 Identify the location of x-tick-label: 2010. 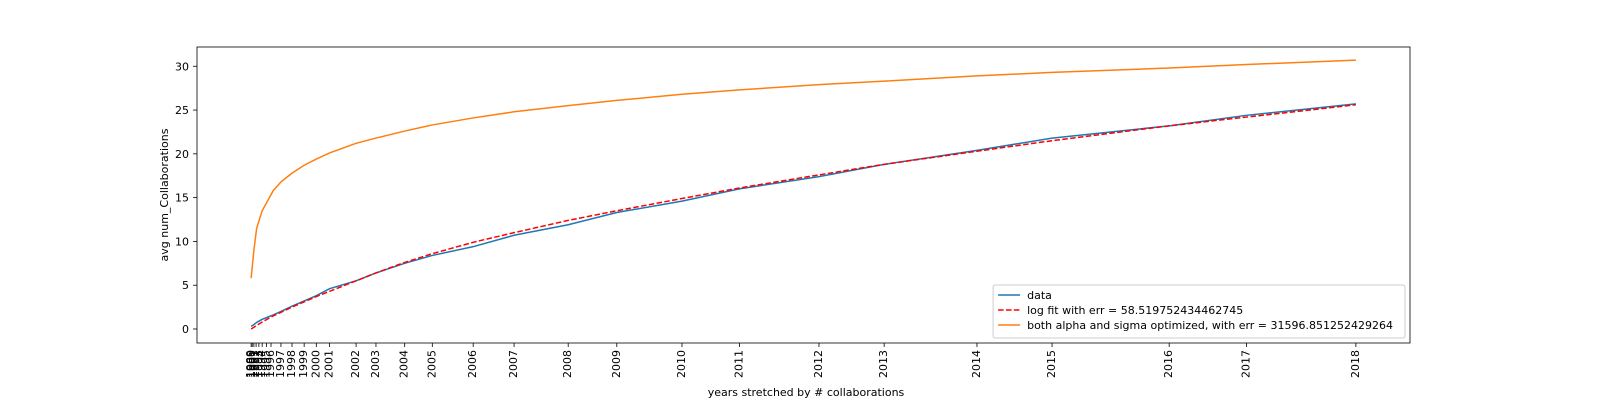
(681, 364).